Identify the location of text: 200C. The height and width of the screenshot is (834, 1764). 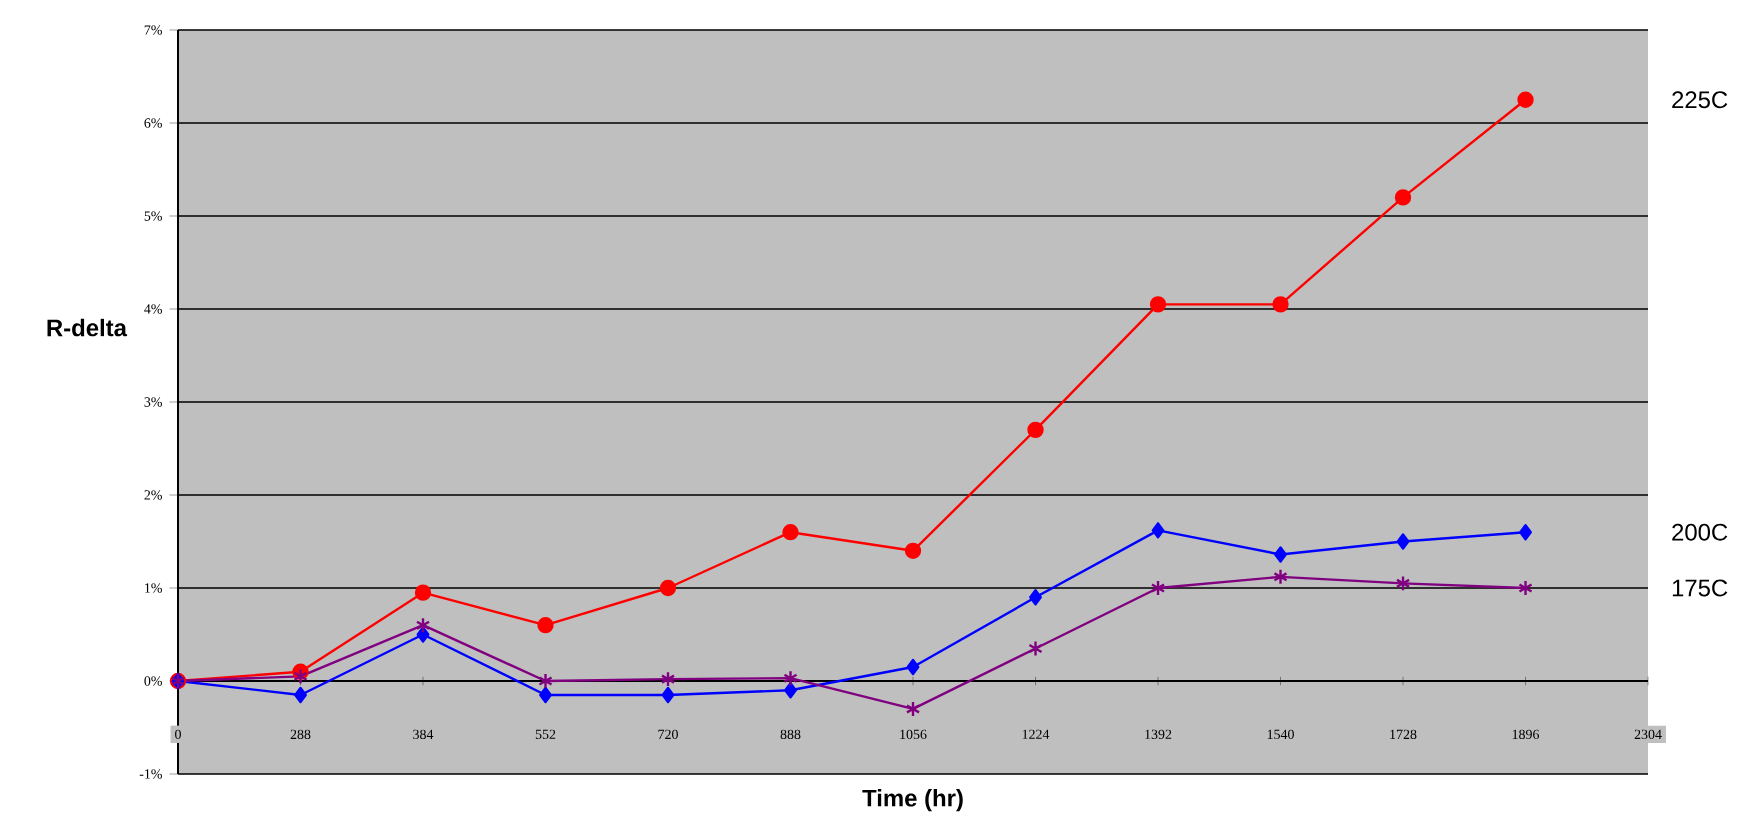
(1700, 532).